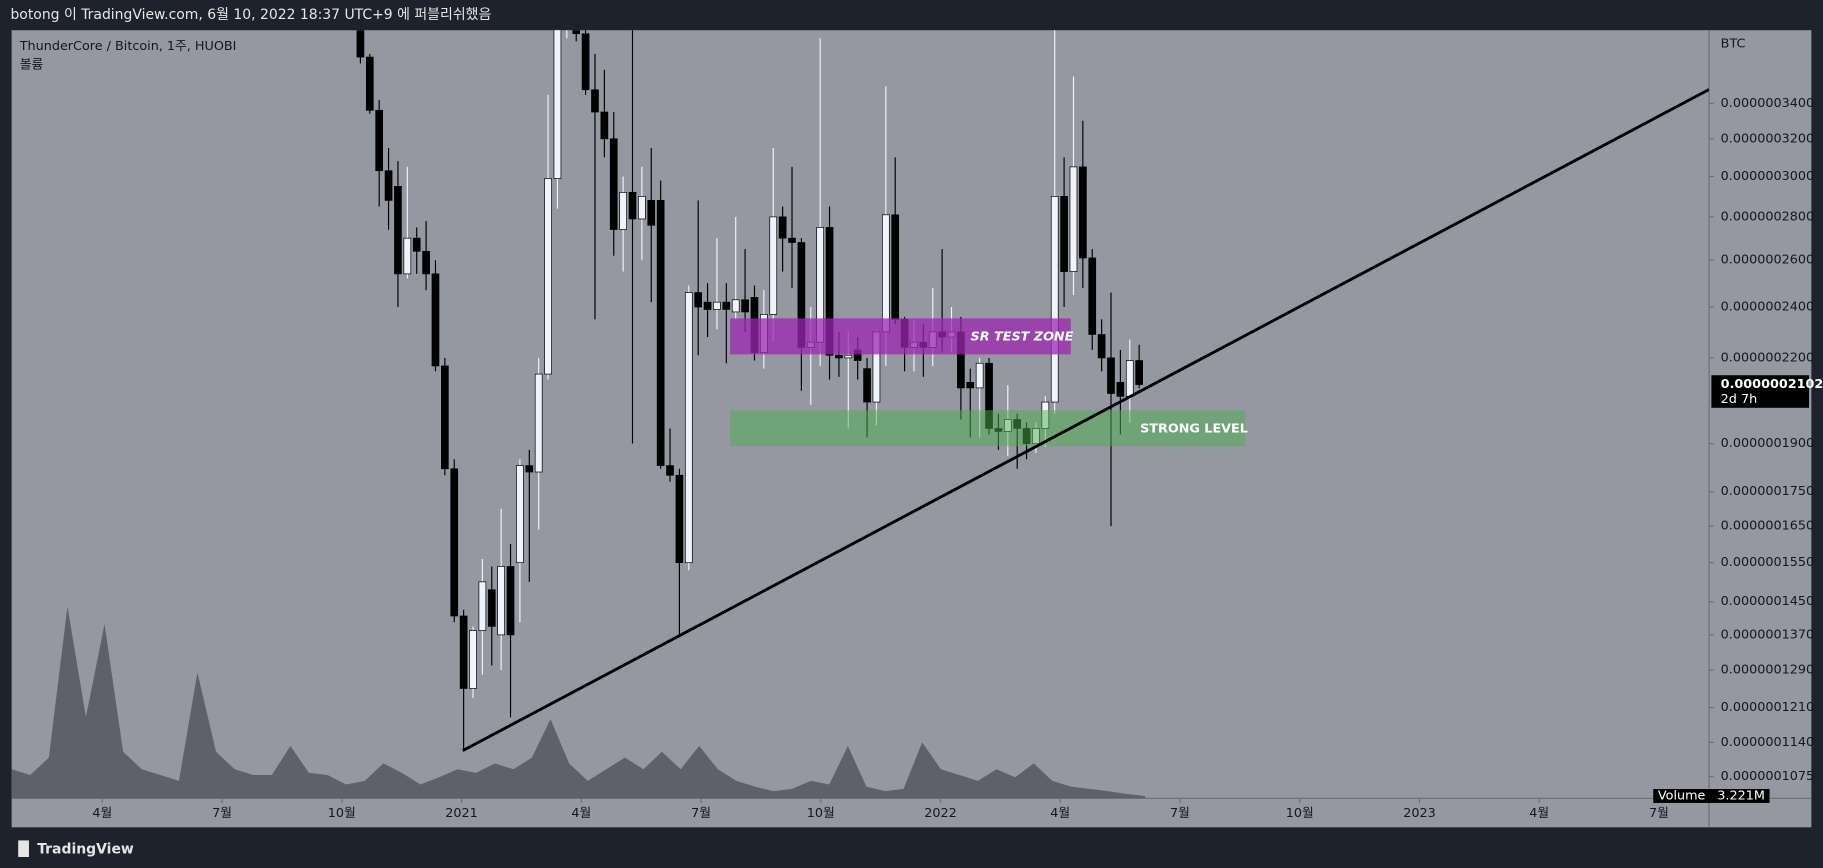 This screenshot has width=1823, height=868. Describe the element at coordinates (900, 336) in the screenshot. I see `sr-zone` at that location.